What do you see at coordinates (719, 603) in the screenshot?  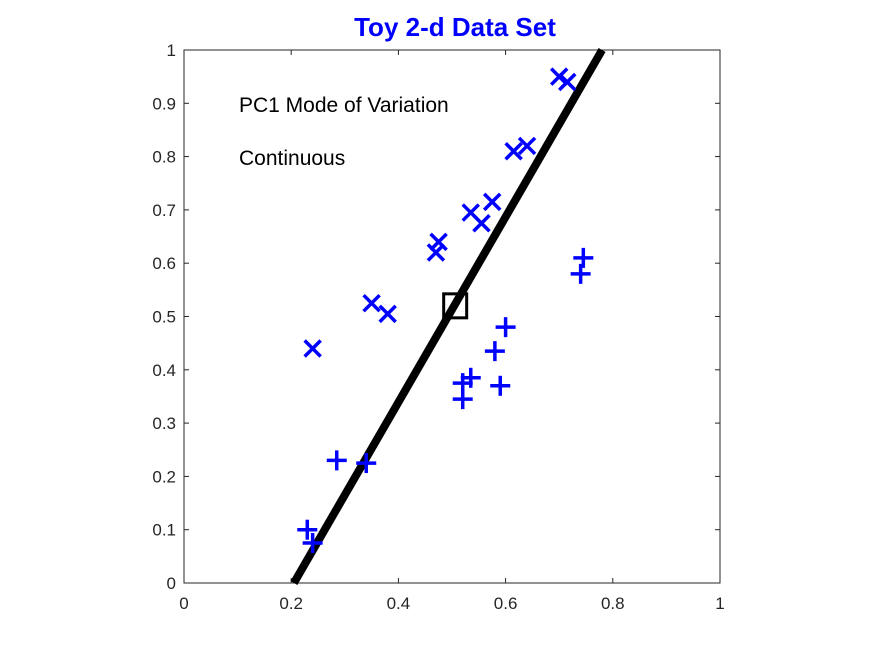 I see `x-tick-label: 1` at bounding box center [719, 603].